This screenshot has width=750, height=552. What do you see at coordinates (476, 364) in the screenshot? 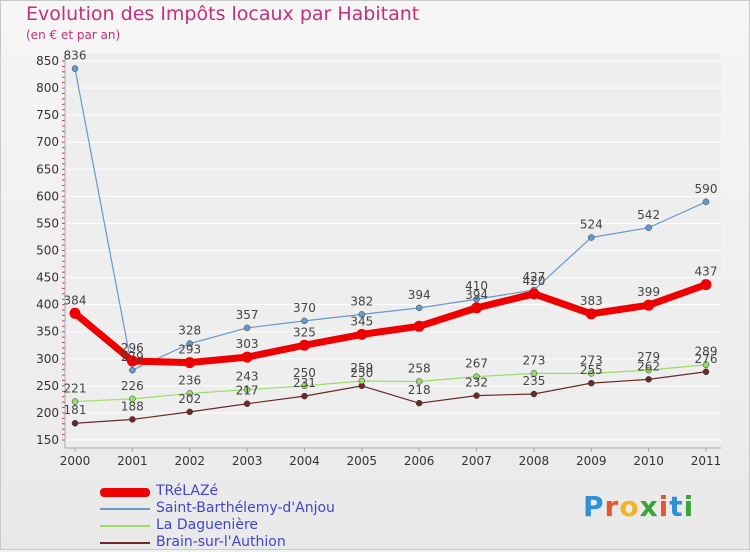
I see `data-label: 267` at bounding box center [476, 364].